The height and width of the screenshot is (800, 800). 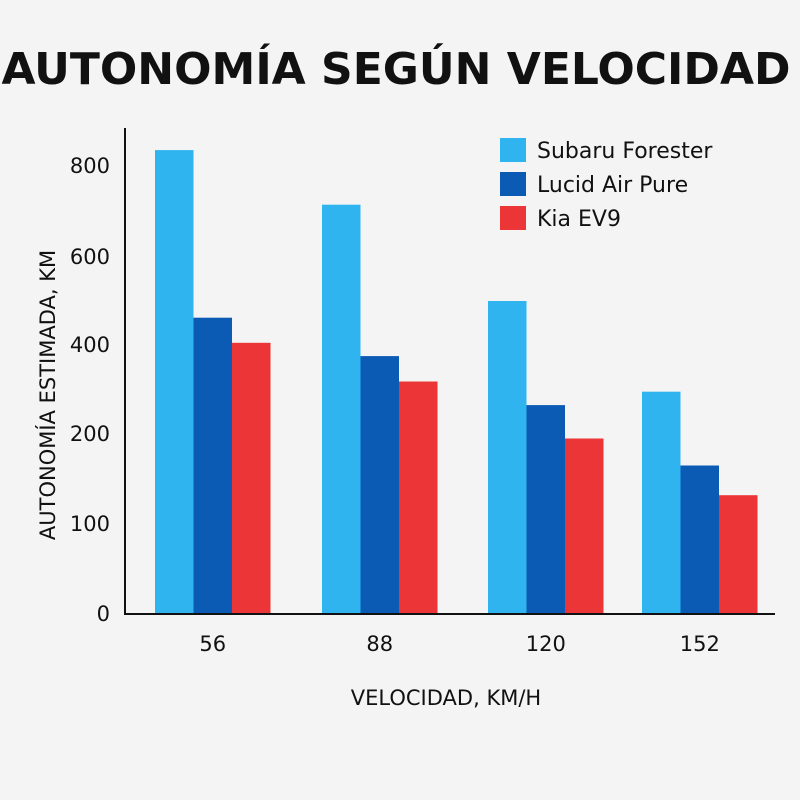 I want to click on y-tick-label: 200, so click(x=90, y=434).